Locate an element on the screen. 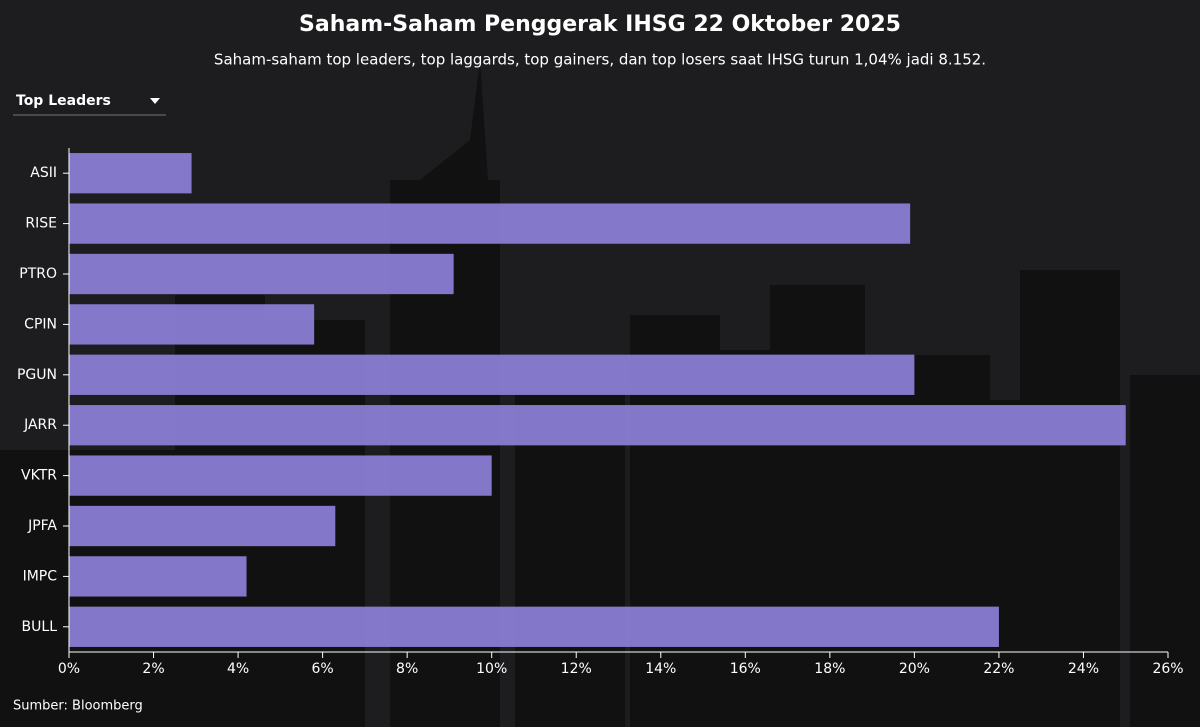  x-tick-label: 26% is located at coordinates (1167, 669).